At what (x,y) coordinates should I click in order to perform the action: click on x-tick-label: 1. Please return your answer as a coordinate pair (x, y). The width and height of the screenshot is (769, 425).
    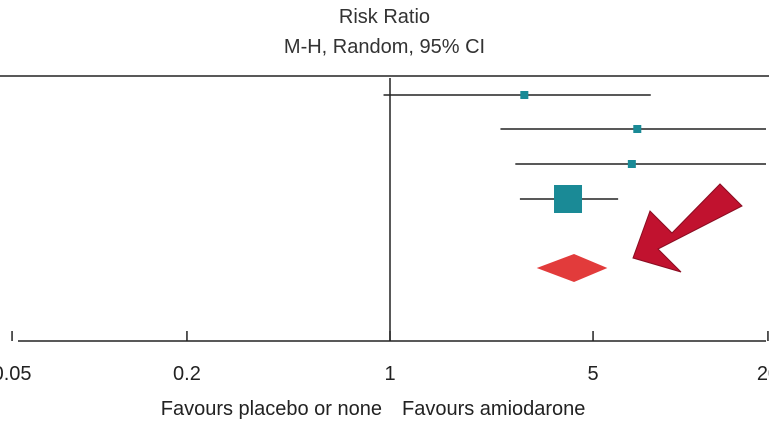
    Looking at the image, I should click on (389, 374).